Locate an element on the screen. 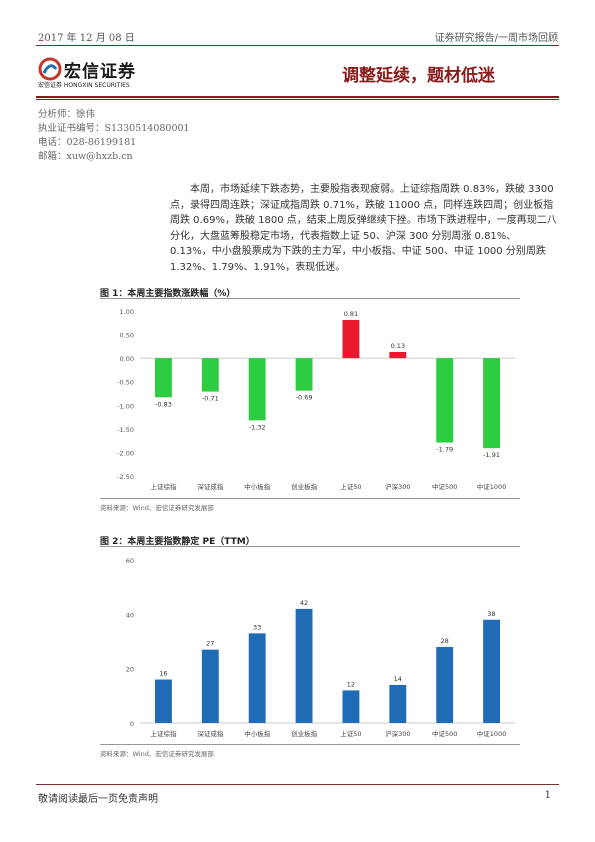  data-label: 16 is located at coordinates (163, 674).